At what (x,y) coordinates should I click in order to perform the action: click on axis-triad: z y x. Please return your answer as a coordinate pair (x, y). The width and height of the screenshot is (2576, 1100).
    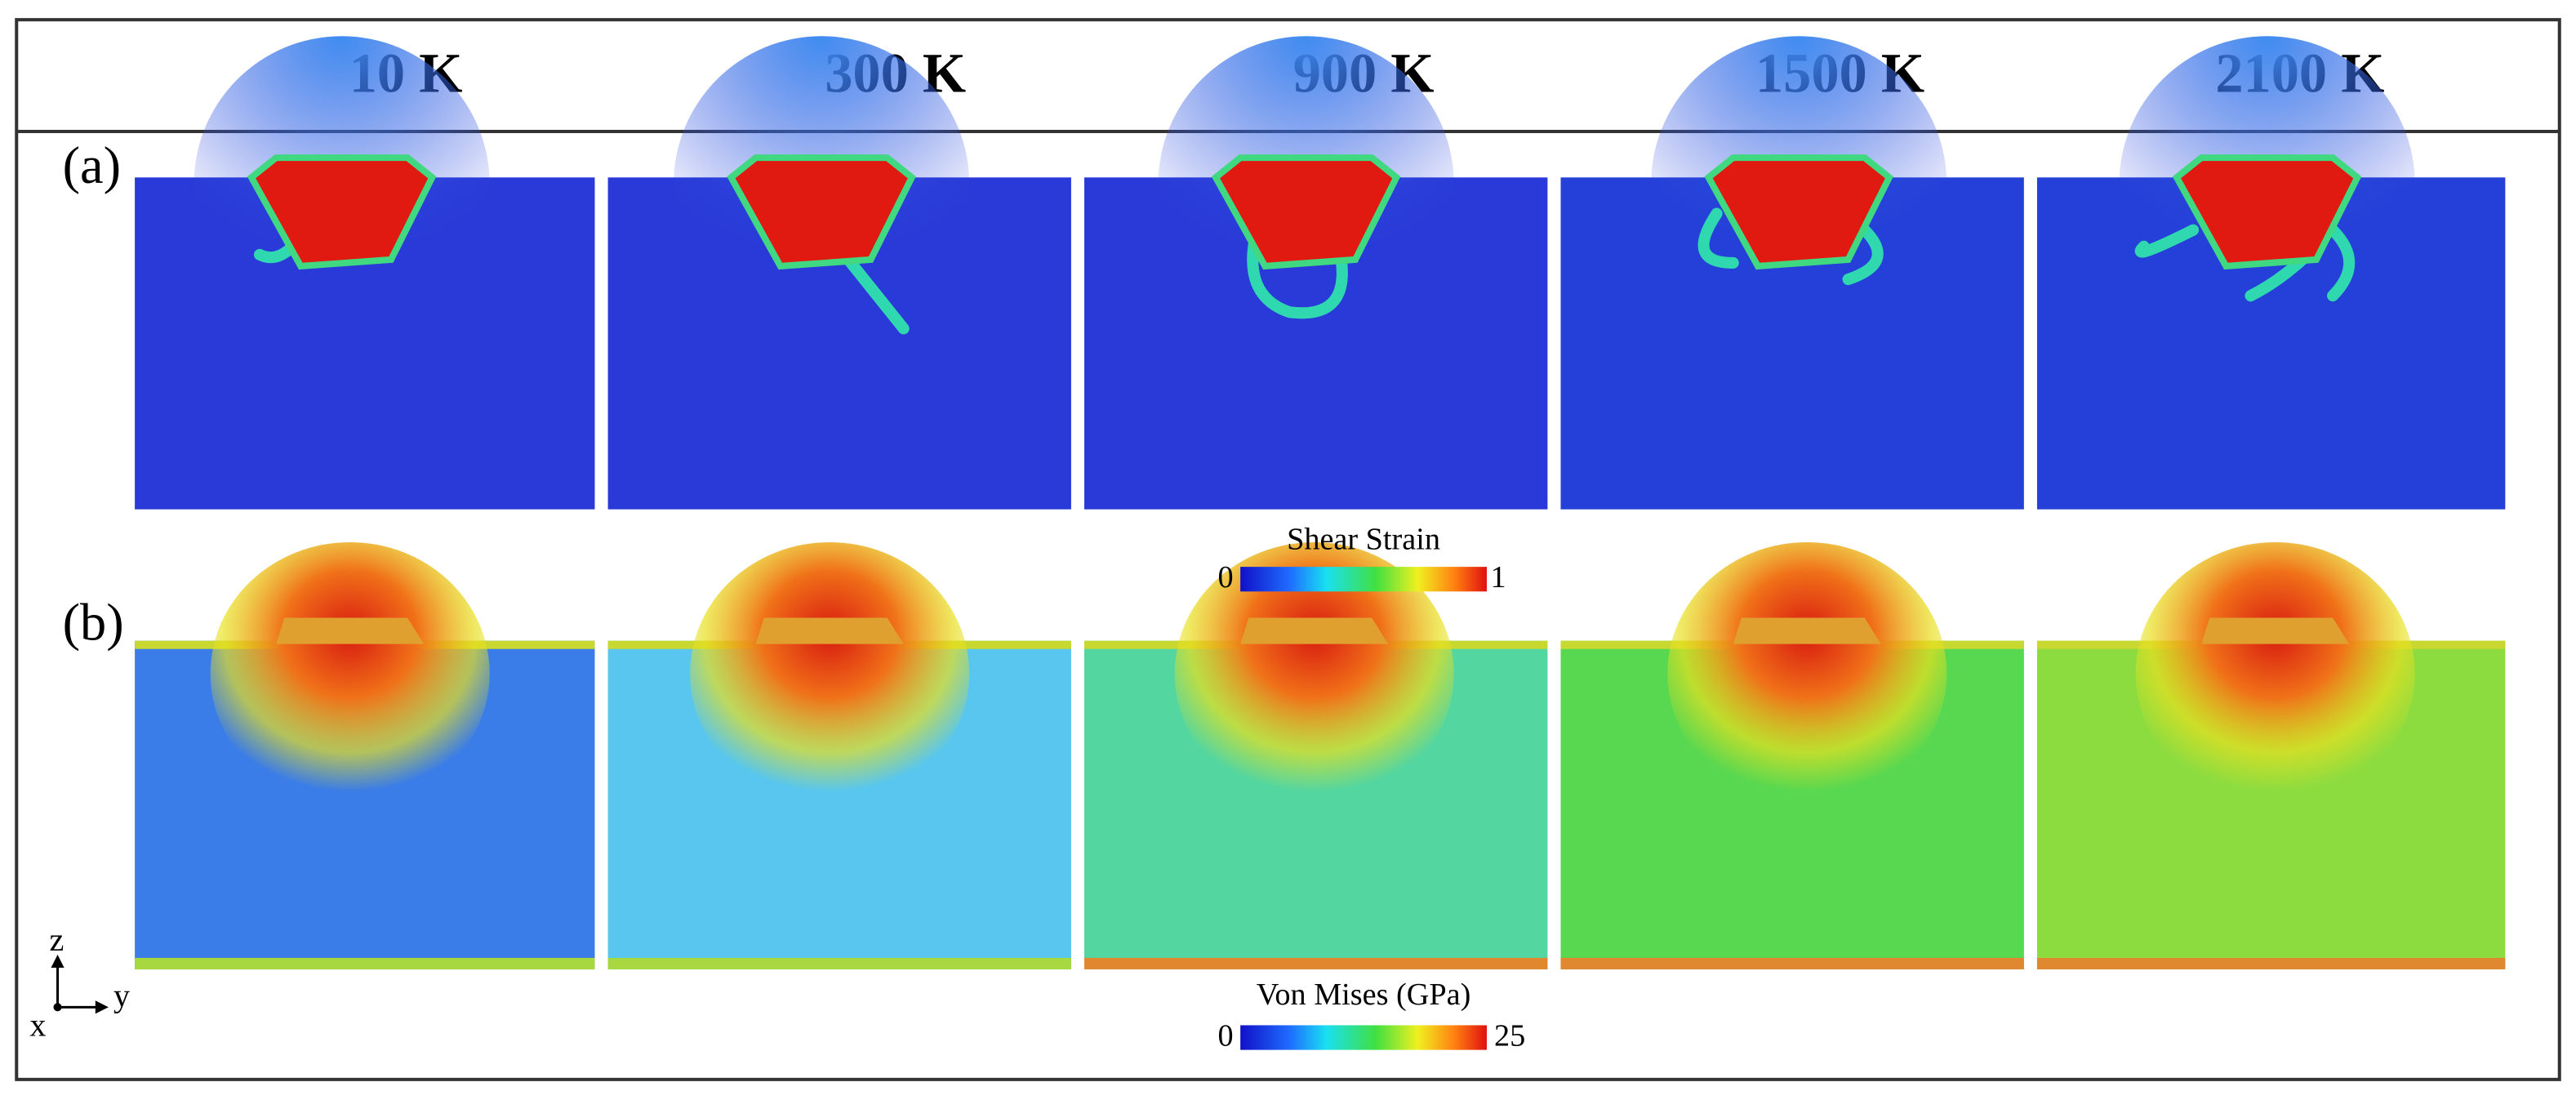
    Looking at the image, I should click on (79, 982).